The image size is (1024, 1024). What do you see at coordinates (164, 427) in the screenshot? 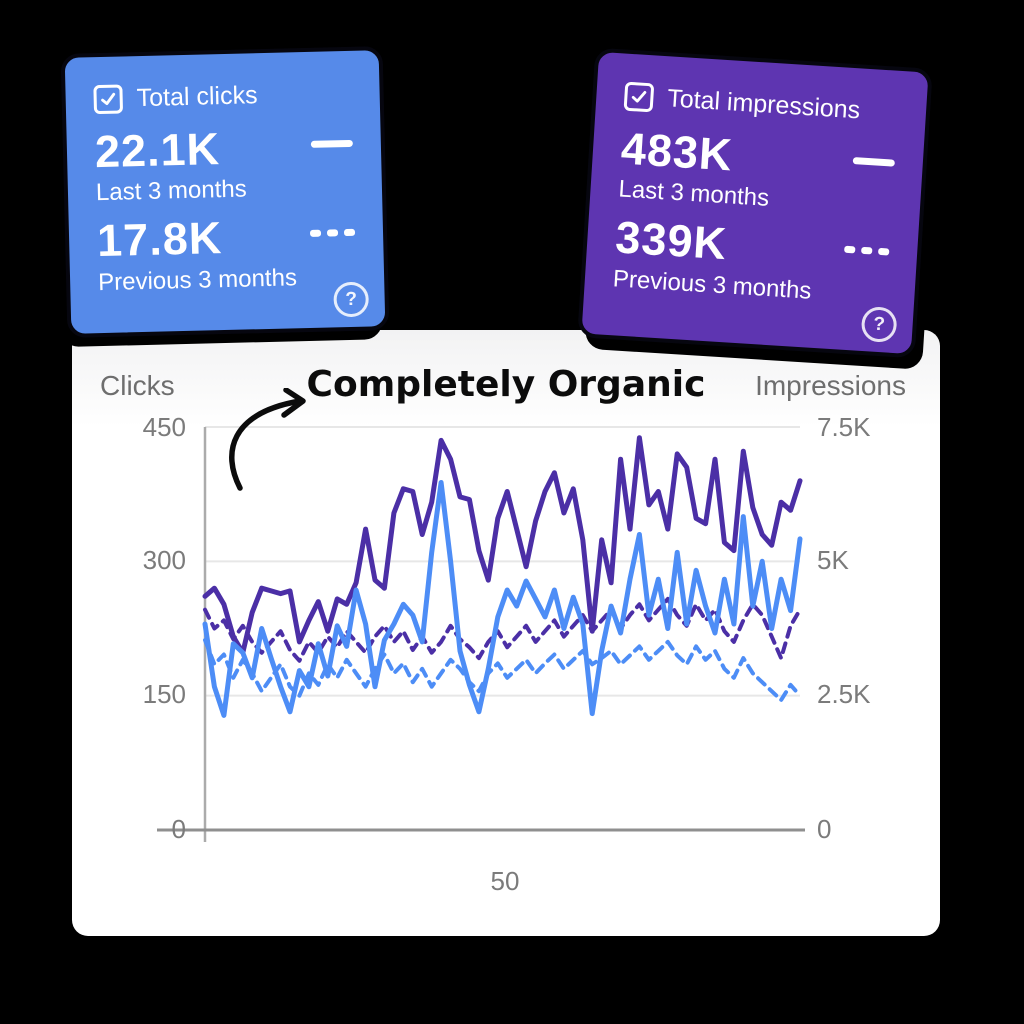
I see `left-tick-450: 450` at bounding box center [164, 427].